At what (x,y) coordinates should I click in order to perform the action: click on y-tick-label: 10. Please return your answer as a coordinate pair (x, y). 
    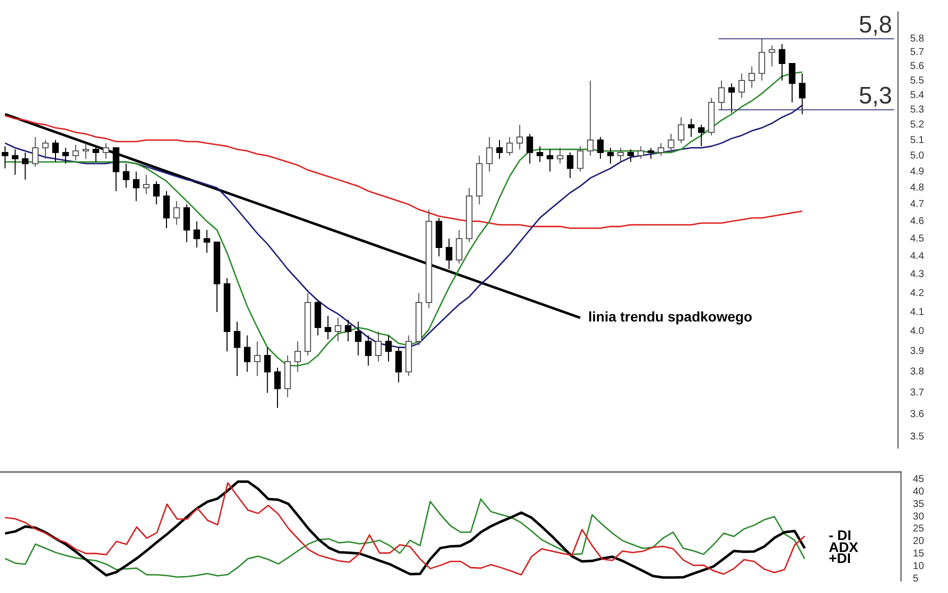
    Looking at the image, I should click on (918, 566).